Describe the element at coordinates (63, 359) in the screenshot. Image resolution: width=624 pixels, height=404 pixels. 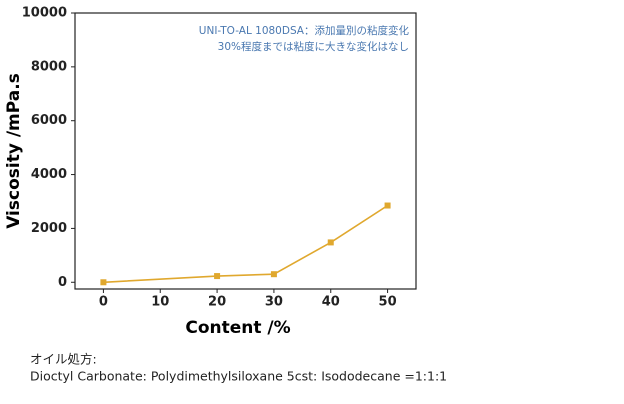
I see `note: オイル処方:` at that location.